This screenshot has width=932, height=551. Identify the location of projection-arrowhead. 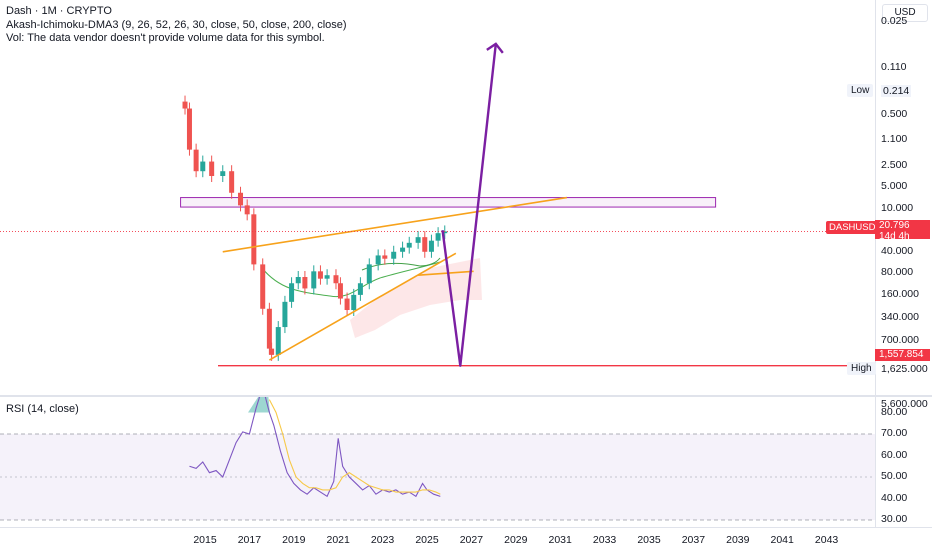
(495, 48).